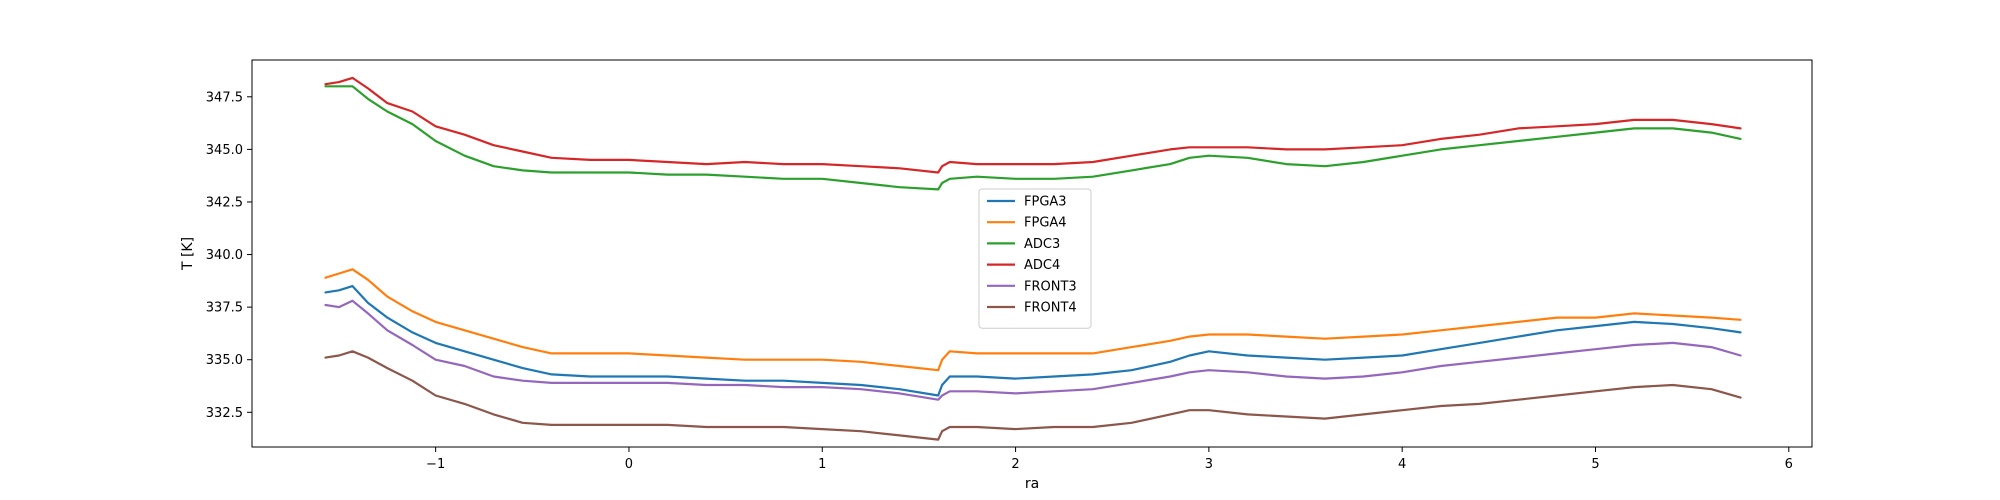 Image resolution: width=2000 pixels, height=500 pixels. What do you see at coordinates (224, 202) in the screenshot?
I see `y-tick-label: 342.5` at bounding box center [224, 202].